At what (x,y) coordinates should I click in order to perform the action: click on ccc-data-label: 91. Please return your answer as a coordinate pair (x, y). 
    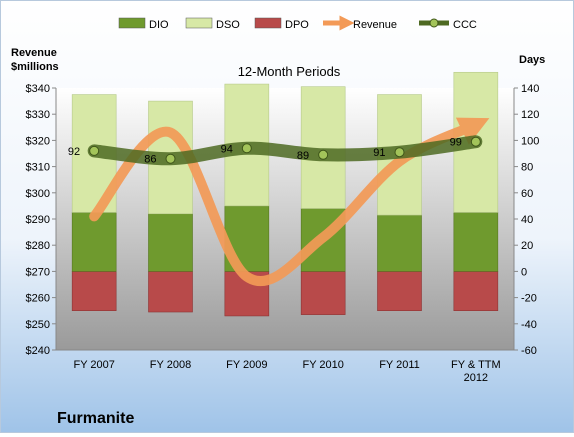
    Looking at the image, I should click on (379, 153).